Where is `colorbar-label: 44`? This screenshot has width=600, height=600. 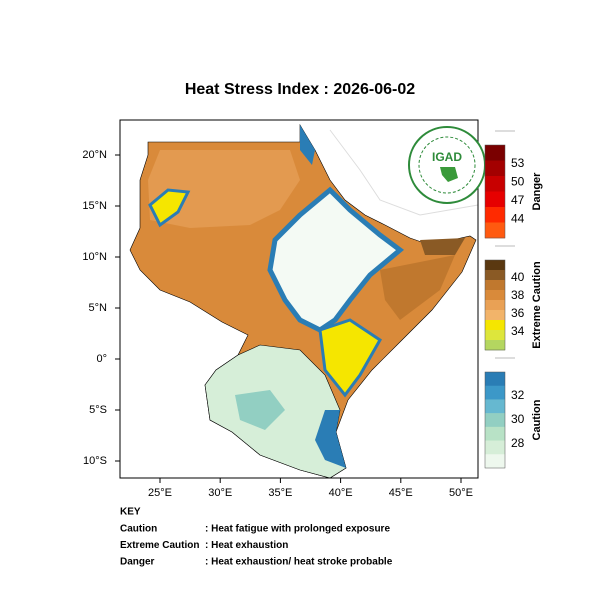
colorbar-label: 44 is located at coordinates (518, 219).